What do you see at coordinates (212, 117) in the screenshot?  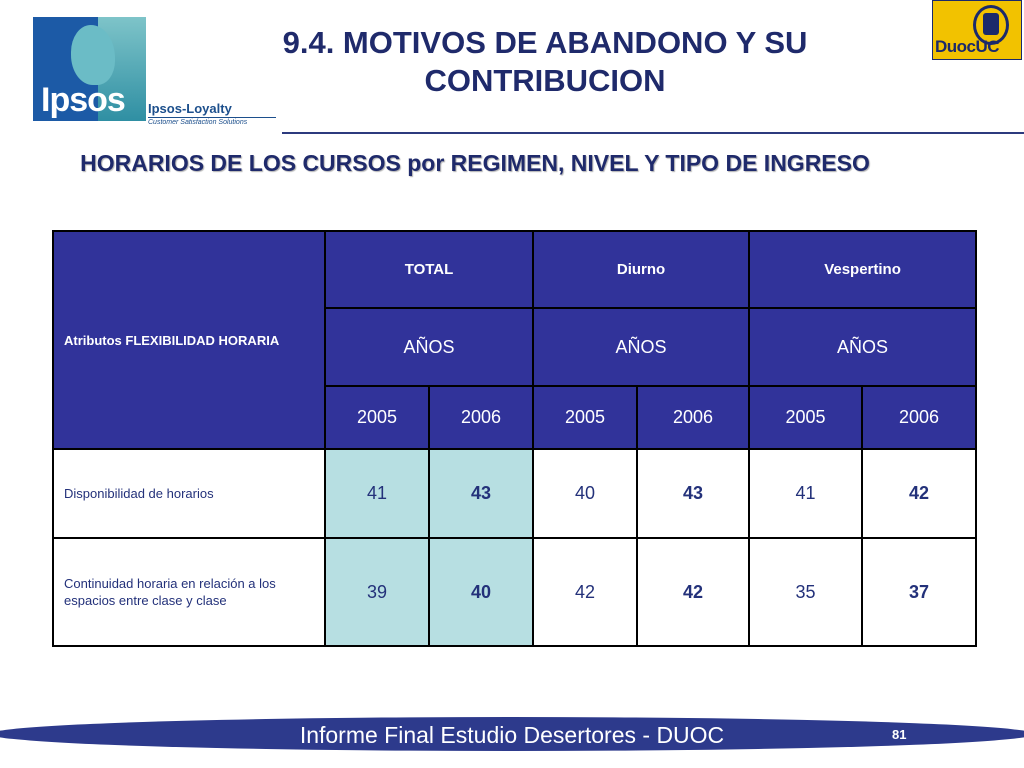 I see `loyalty-divider` at bounding box center [212, 117].